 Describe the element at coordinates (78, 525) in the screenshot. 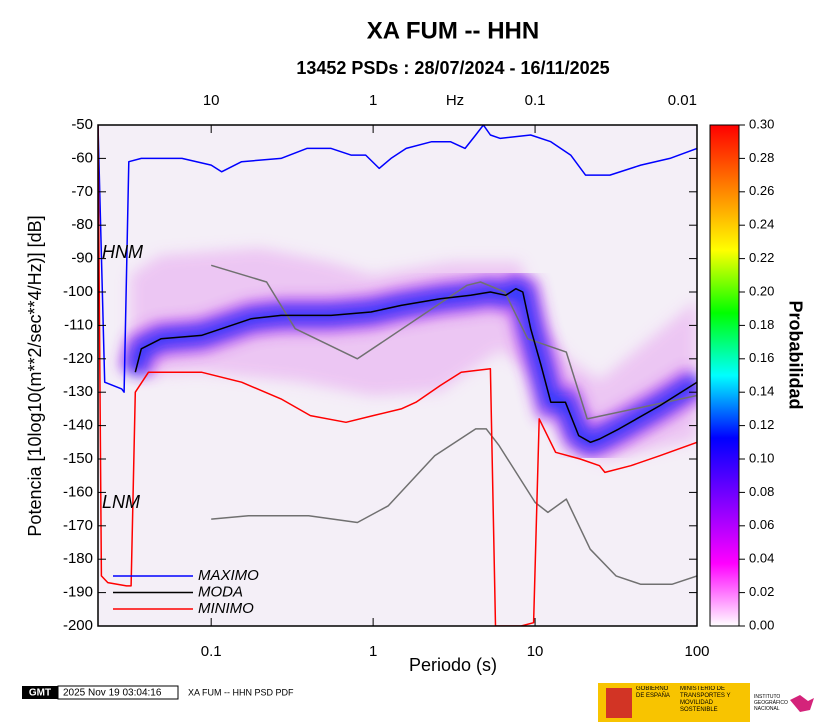

I see `y-tick-label: -170` at that location.